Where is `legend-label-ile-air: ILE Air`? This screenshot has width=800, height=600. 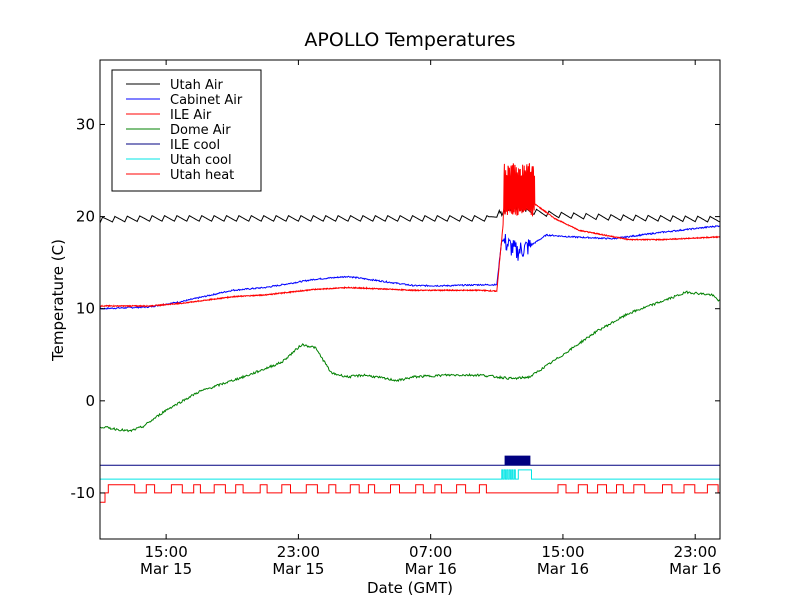
legend-label-ile-air: ILE Air is located at coordinates (191, 115).